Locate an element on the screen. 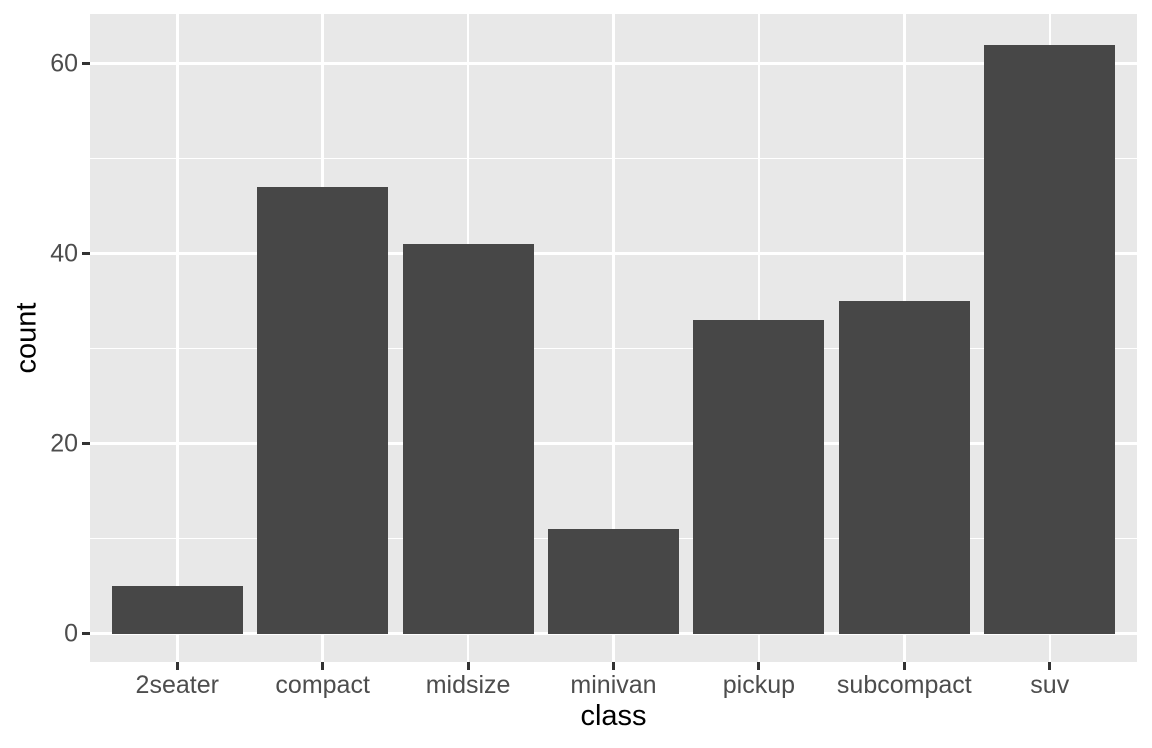 The height and width of the screenshot is (748, 1152). bar-pickup is located at coordinates (759, 477).